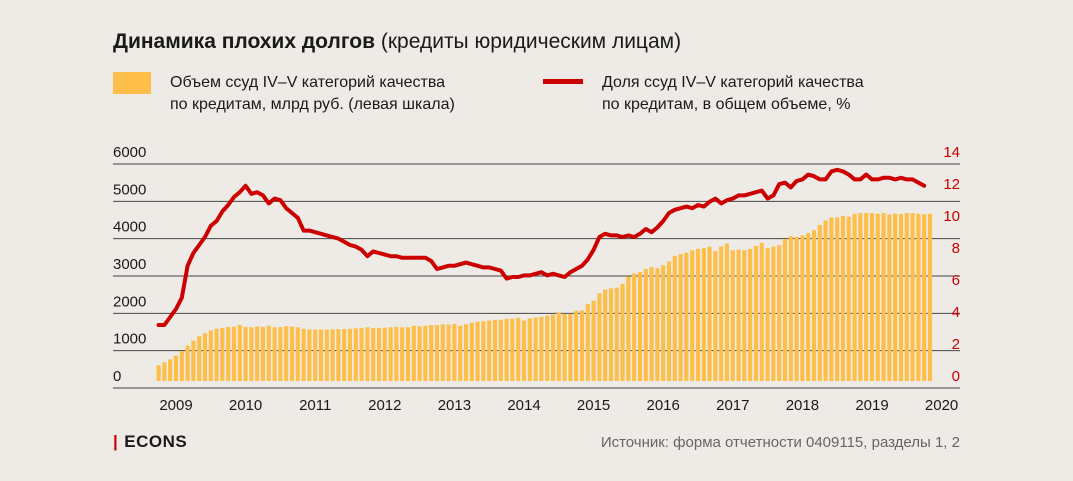 This screenshot has width=1073, height=481. What do you see at coordinates (951, 152) in the screenshot?
I see `y-right-tick-label: 14` at bounding box center [951, 152].